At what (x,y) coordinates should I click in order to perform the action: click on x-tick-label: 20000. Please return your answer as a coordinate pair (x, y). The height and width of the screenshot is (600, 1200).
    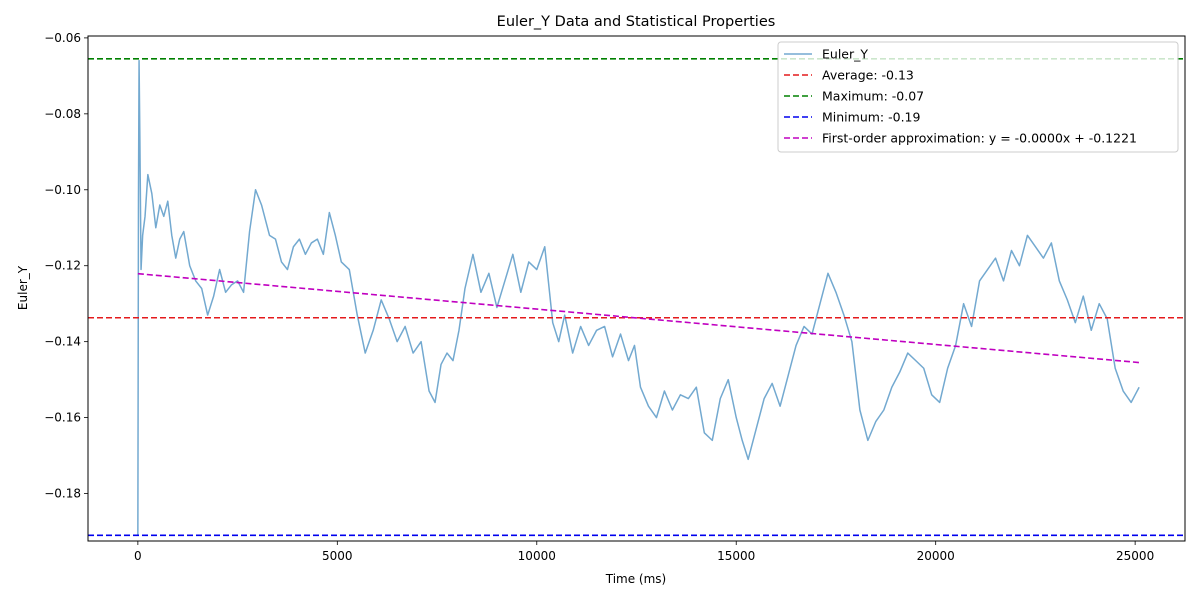
    Looking at the image, I should click on (936, 556).